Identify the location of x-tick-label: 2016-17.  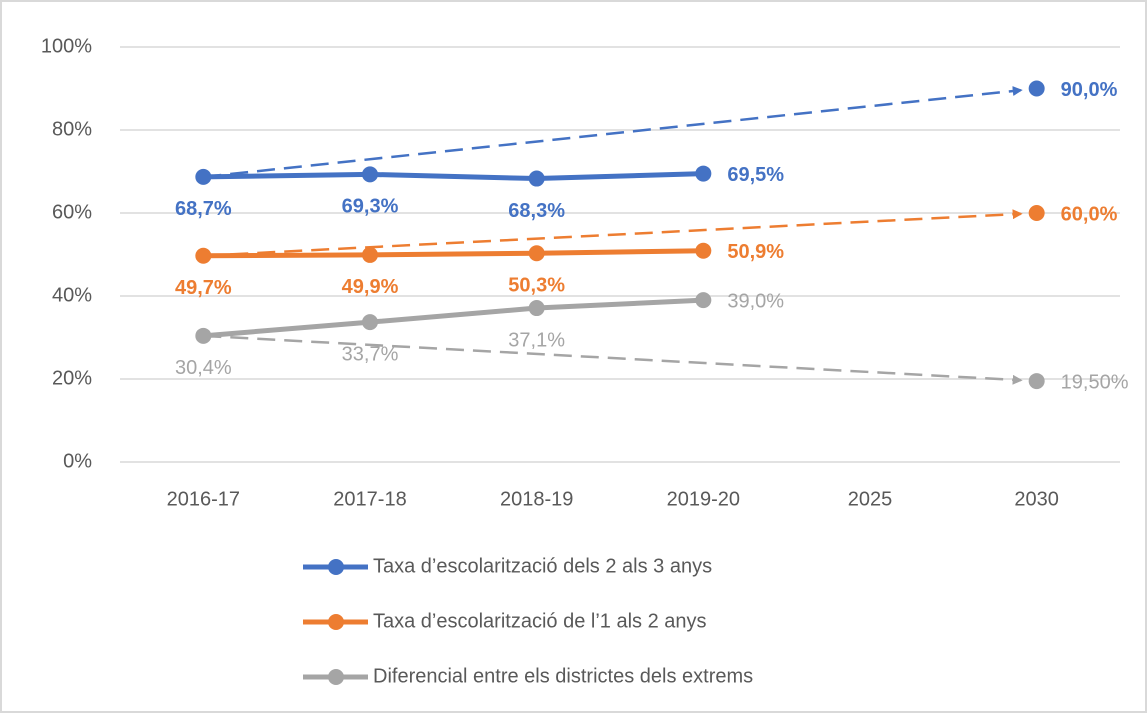
(203, 499).